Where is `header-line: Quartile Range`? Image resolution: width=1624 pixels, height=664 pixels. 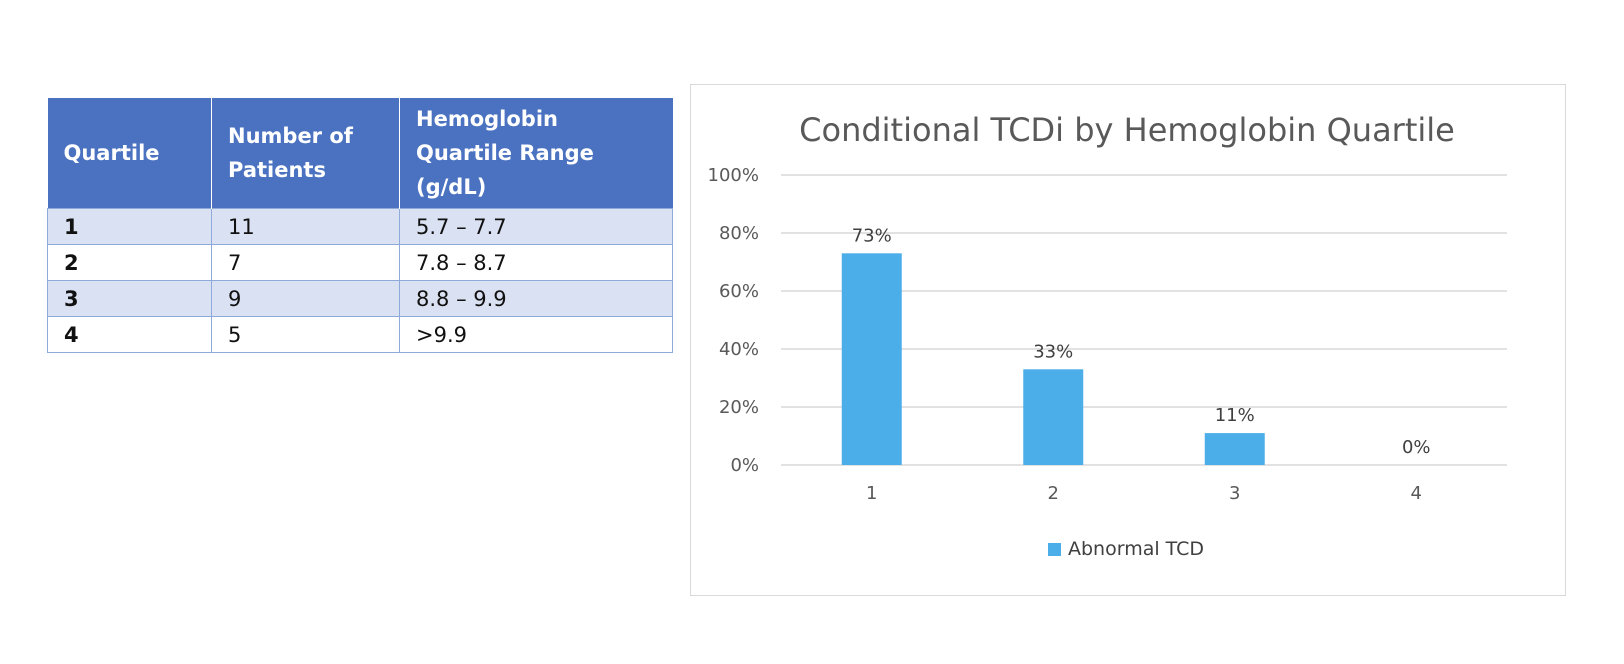
header-line: Quartile Range is located at coordinates (505, 153).